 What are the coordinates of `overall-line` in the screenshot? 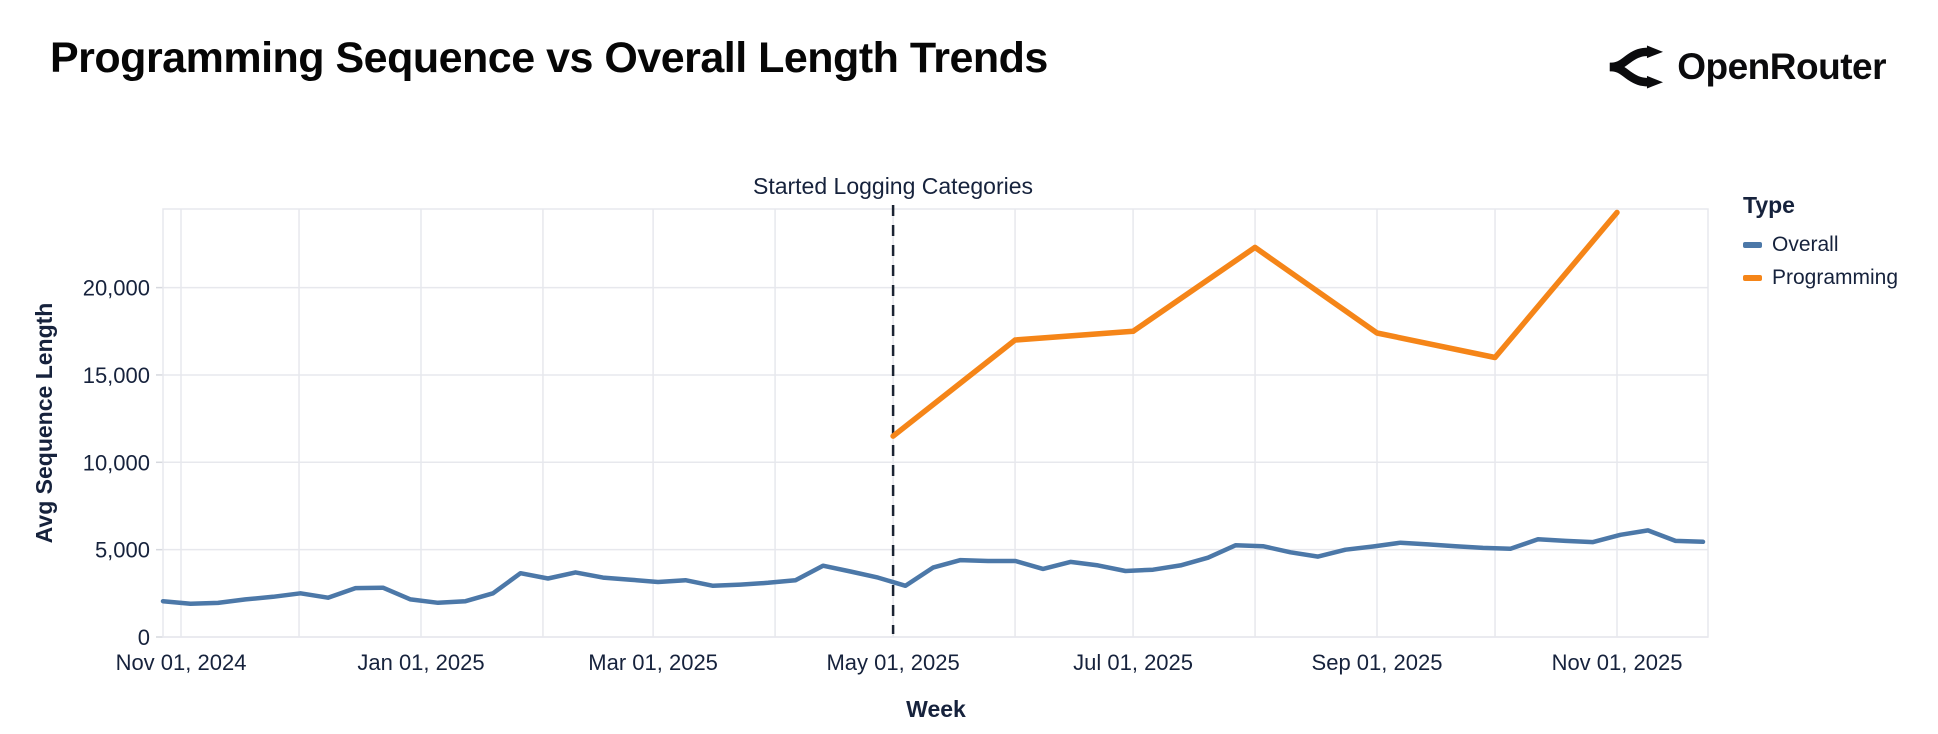 It's located at (933, 567).